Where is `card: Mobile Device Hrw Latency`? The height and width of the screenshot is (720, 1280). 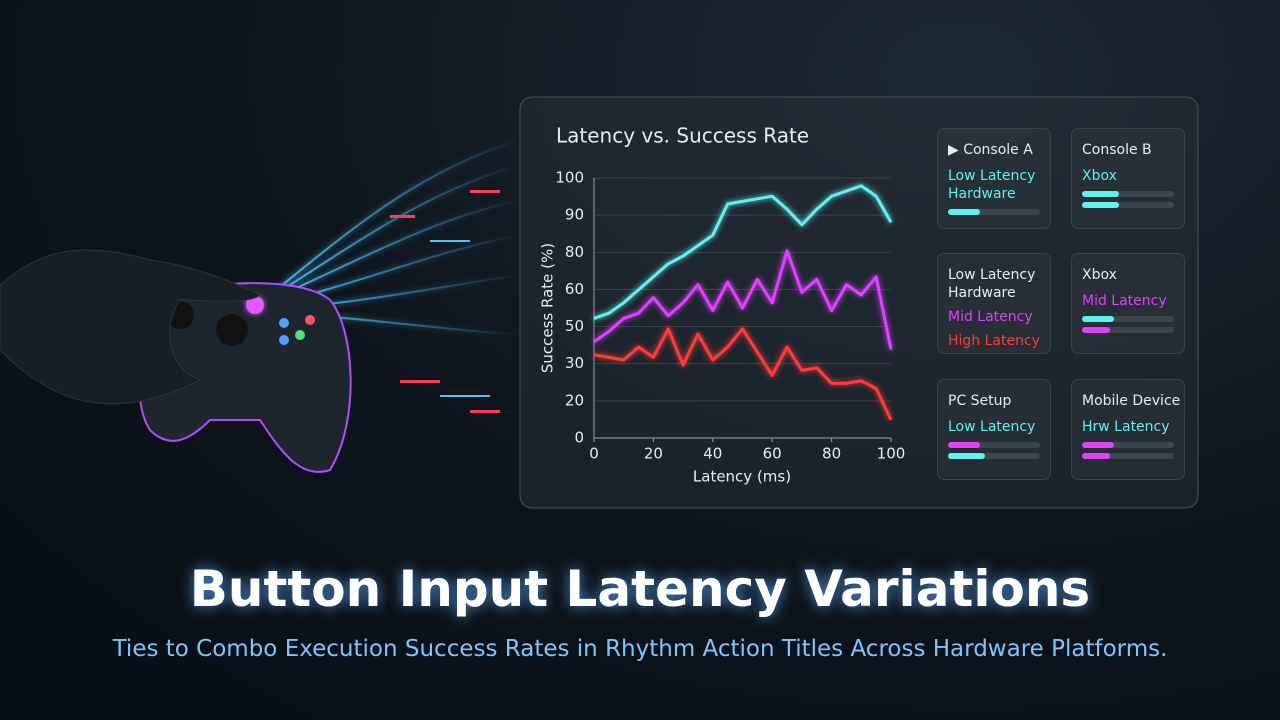
card: Mobile Device Hrw Latency is located at coordinates (1128, 429).